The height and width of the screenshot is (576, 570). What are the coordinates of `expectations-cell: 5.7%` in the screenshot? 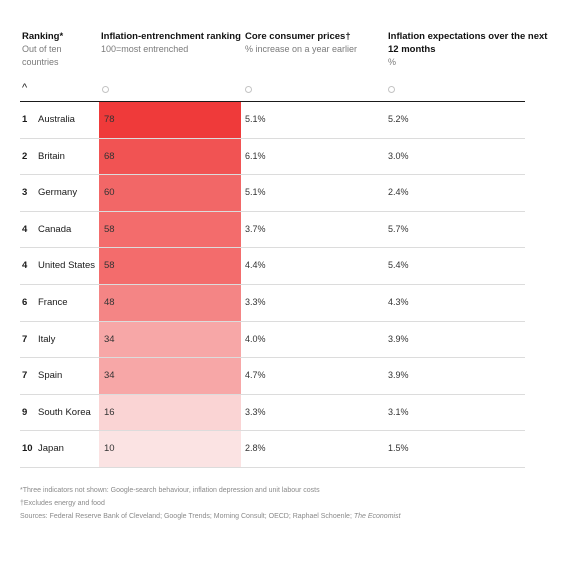 It's located at (398, 228).